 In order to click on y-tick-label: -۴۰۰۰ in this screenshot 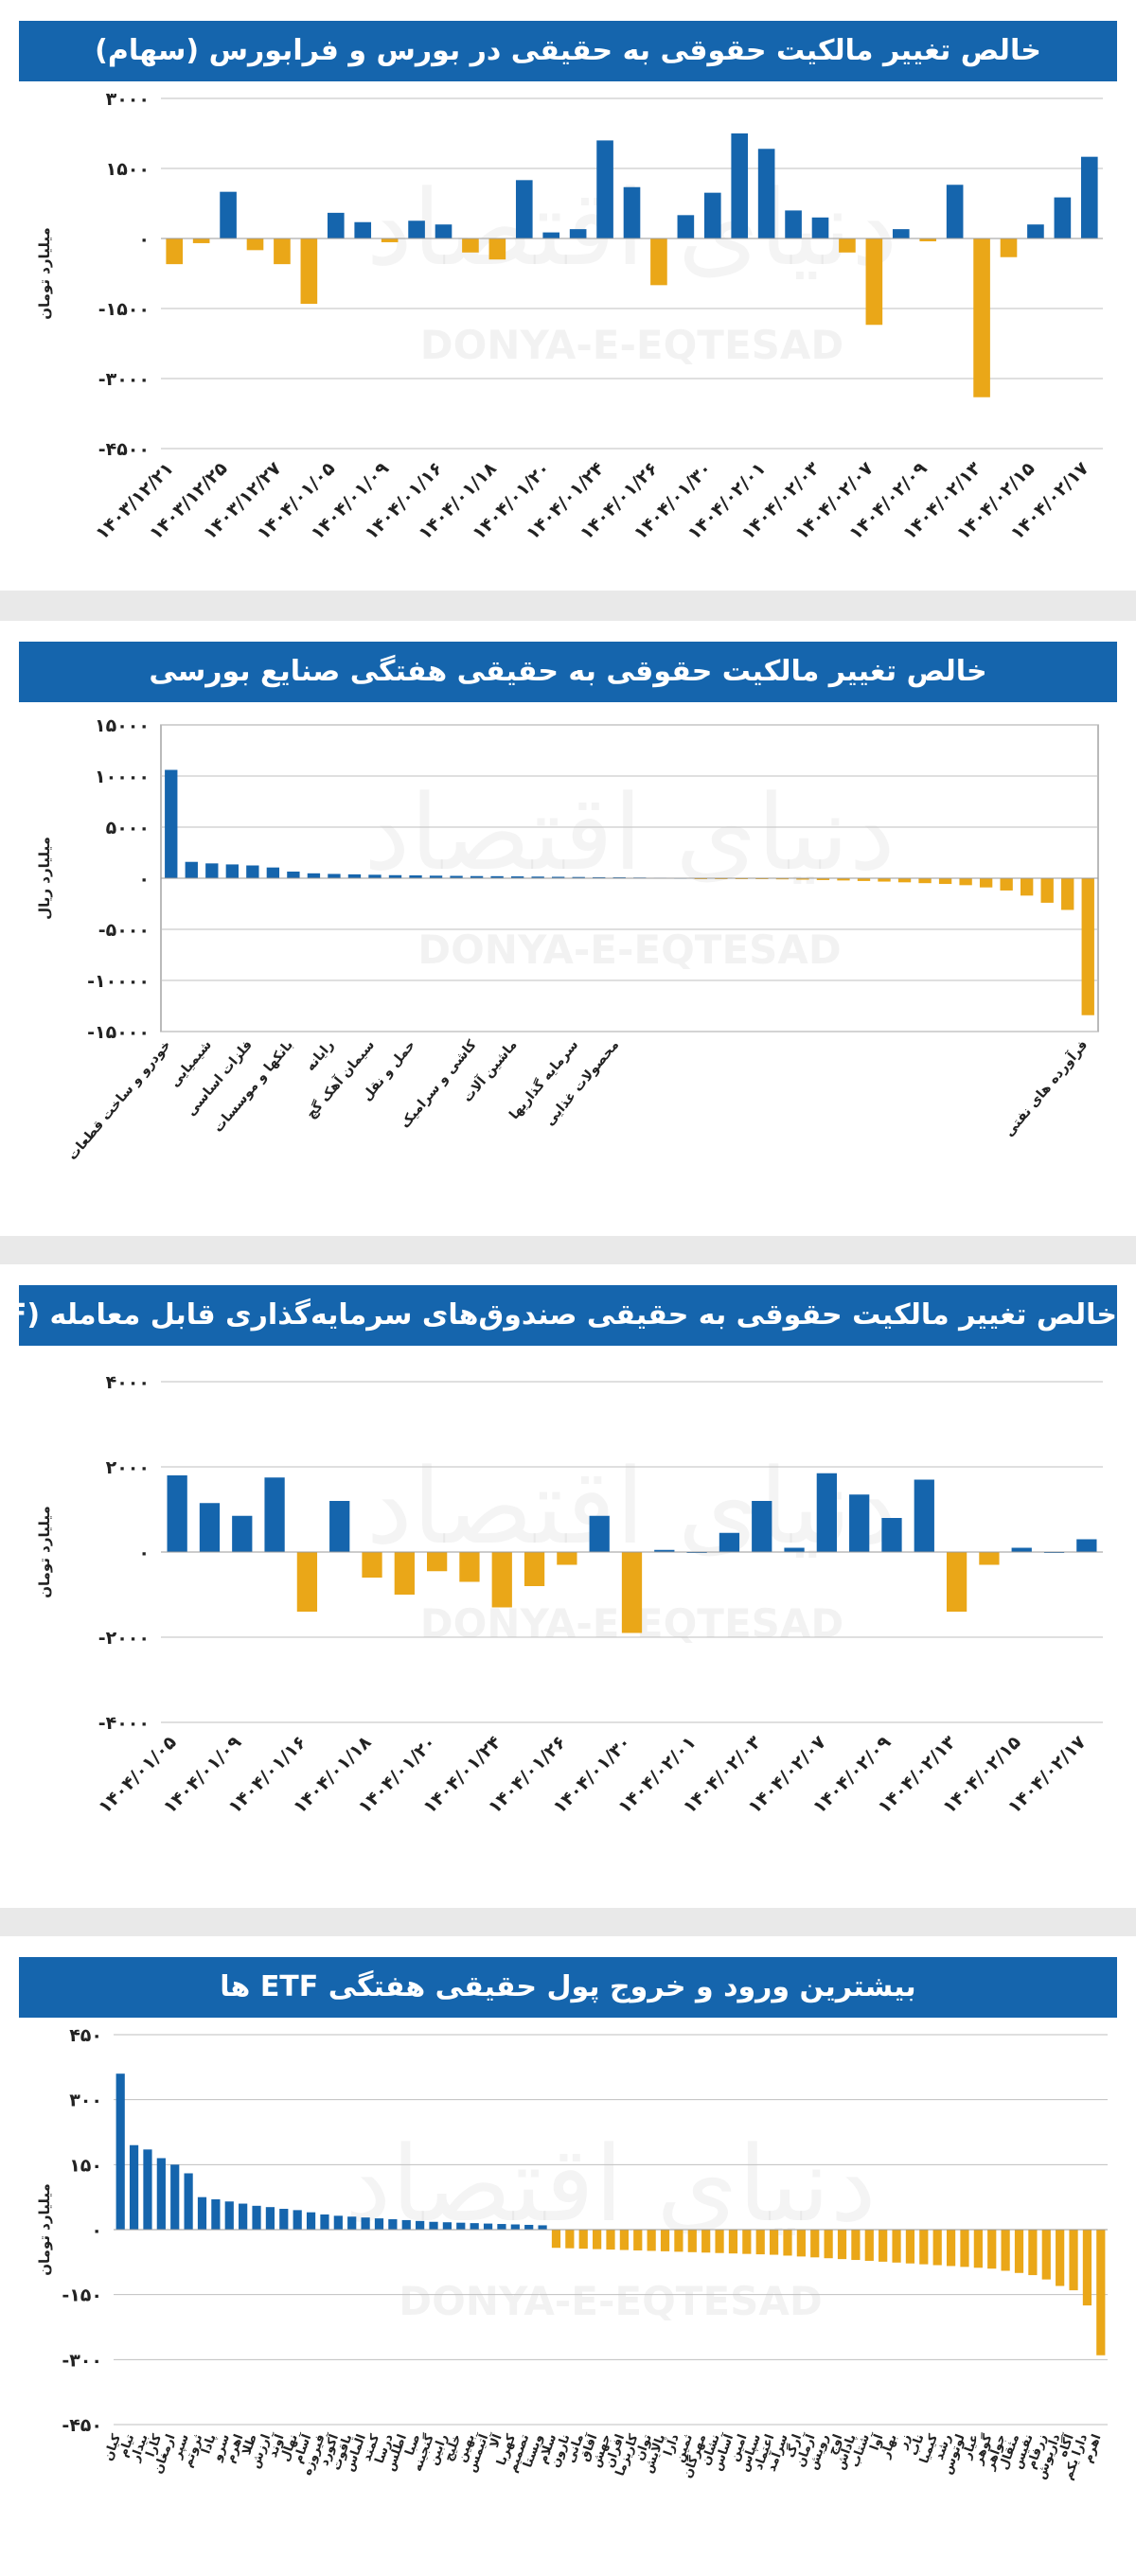, I will do `click(124, 1723)`.